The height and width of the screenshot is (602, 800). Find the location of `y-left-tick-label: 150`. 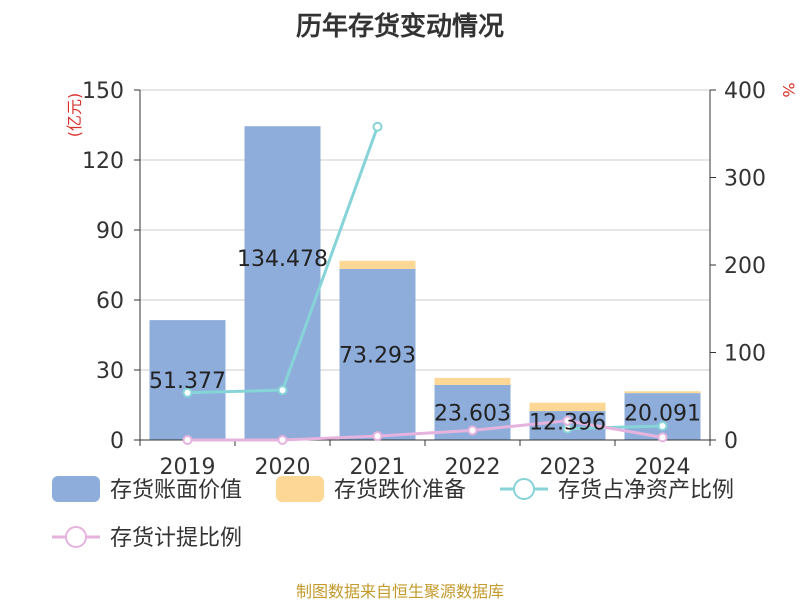

y-left-tick-label: 150 is located at coordinates (103, 91).